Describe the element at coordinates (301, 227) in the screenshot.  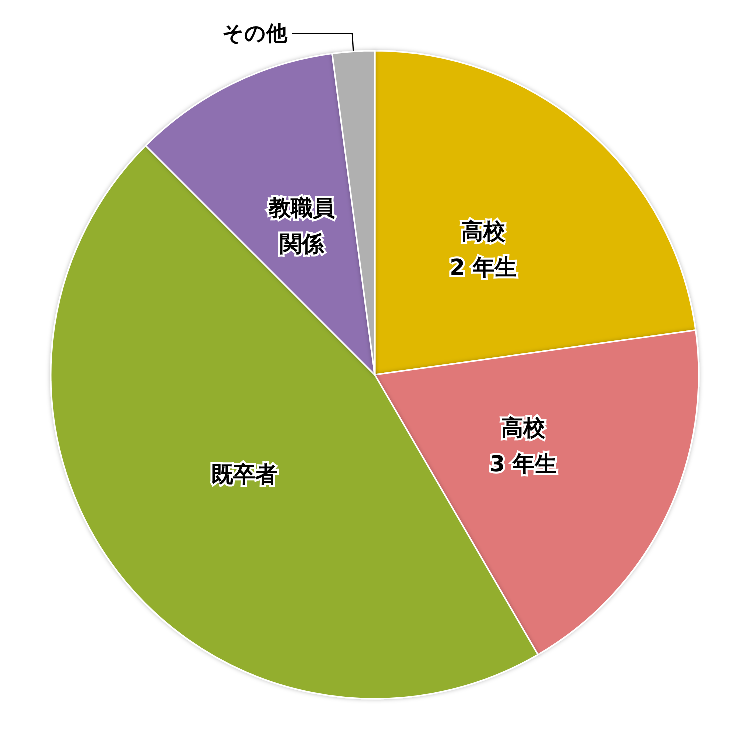
I see `slice-label: 教職員関係` at that location.